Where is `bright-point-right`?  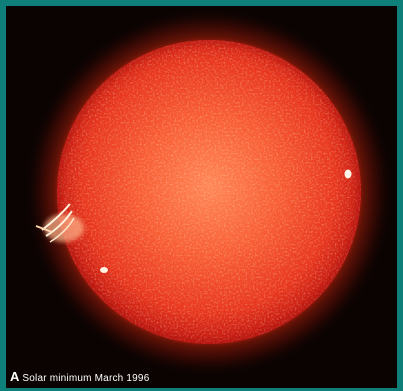
bright-point-right is located at coordinates (348, 174).